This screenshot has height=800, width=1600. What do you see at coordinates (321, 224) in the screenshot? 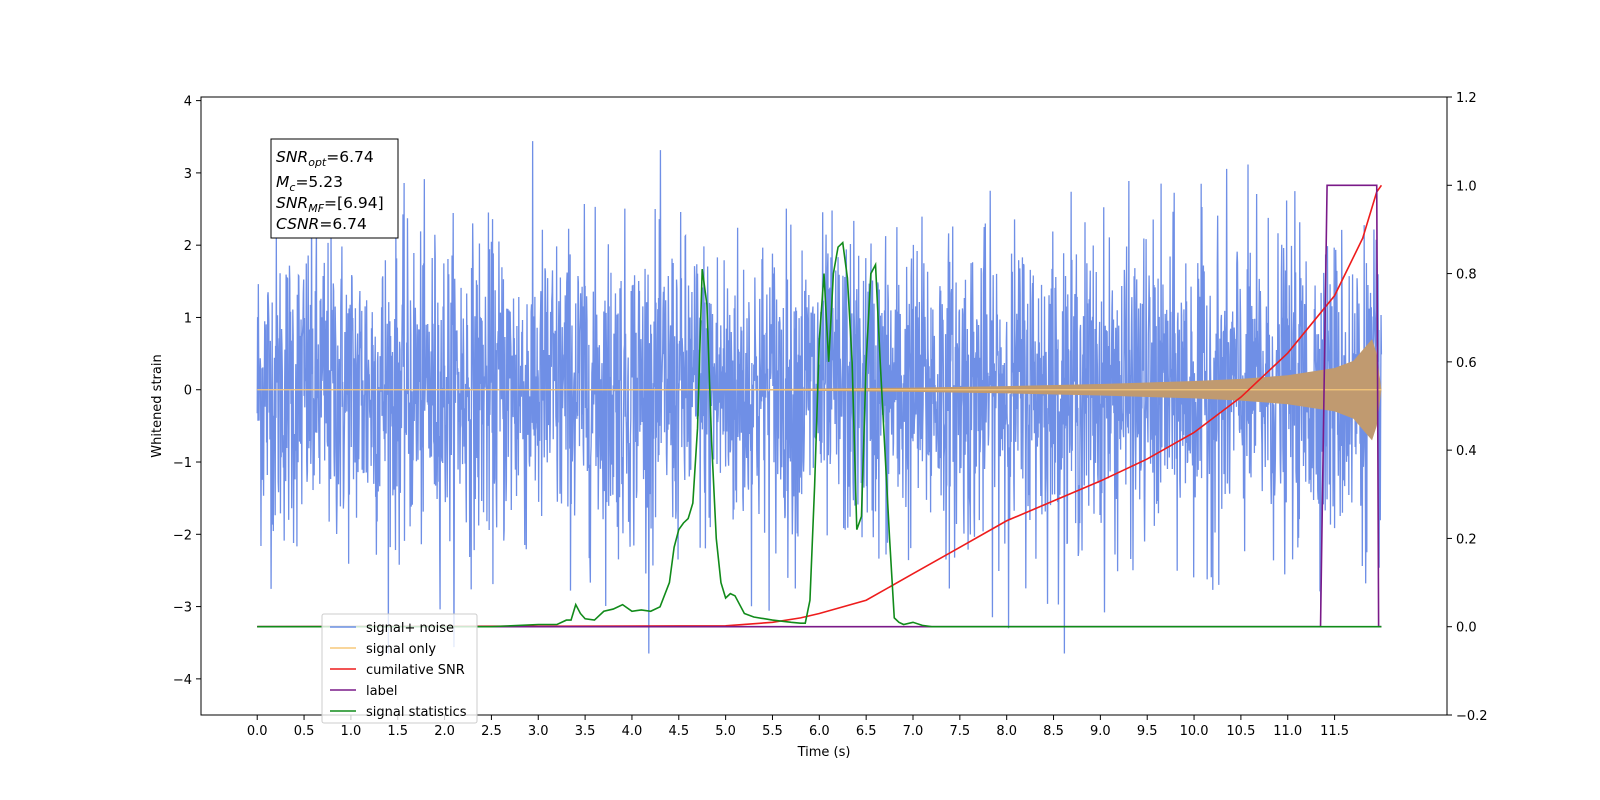
I see `annotation-csnr: CSNR=6.74` at bounding box center [321, 224].